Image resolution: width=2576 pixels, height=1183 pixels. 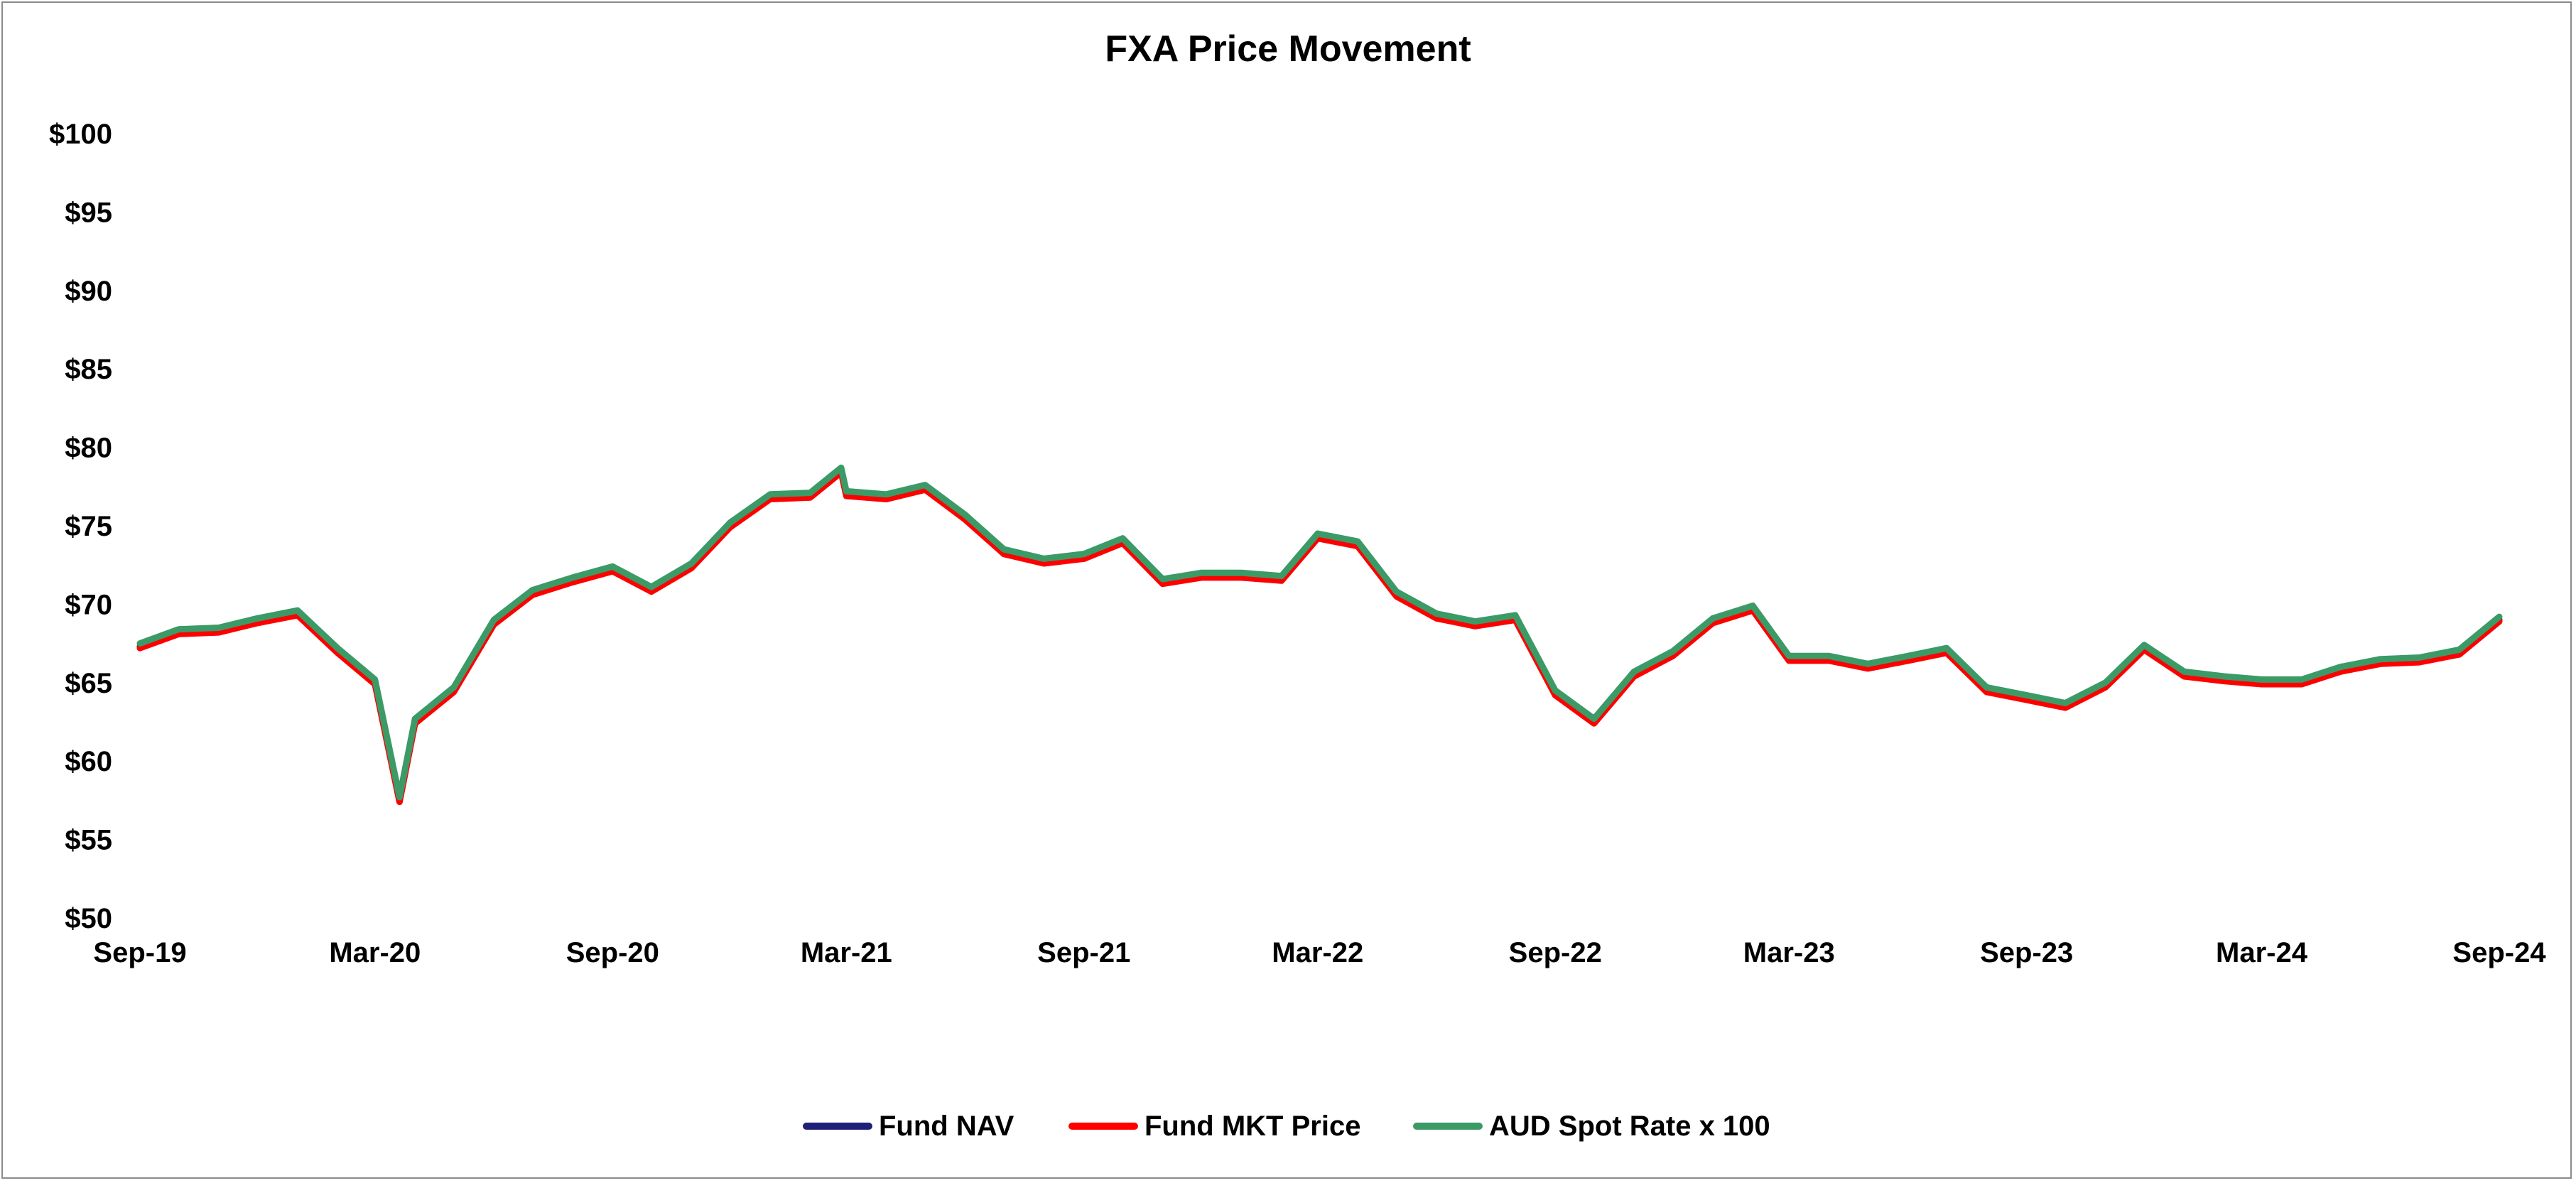 What do you see at coordinates (1083, 952) in the screenshot?
I see `x-tick-label: Sep-21` at bounding box center [1083, 952].